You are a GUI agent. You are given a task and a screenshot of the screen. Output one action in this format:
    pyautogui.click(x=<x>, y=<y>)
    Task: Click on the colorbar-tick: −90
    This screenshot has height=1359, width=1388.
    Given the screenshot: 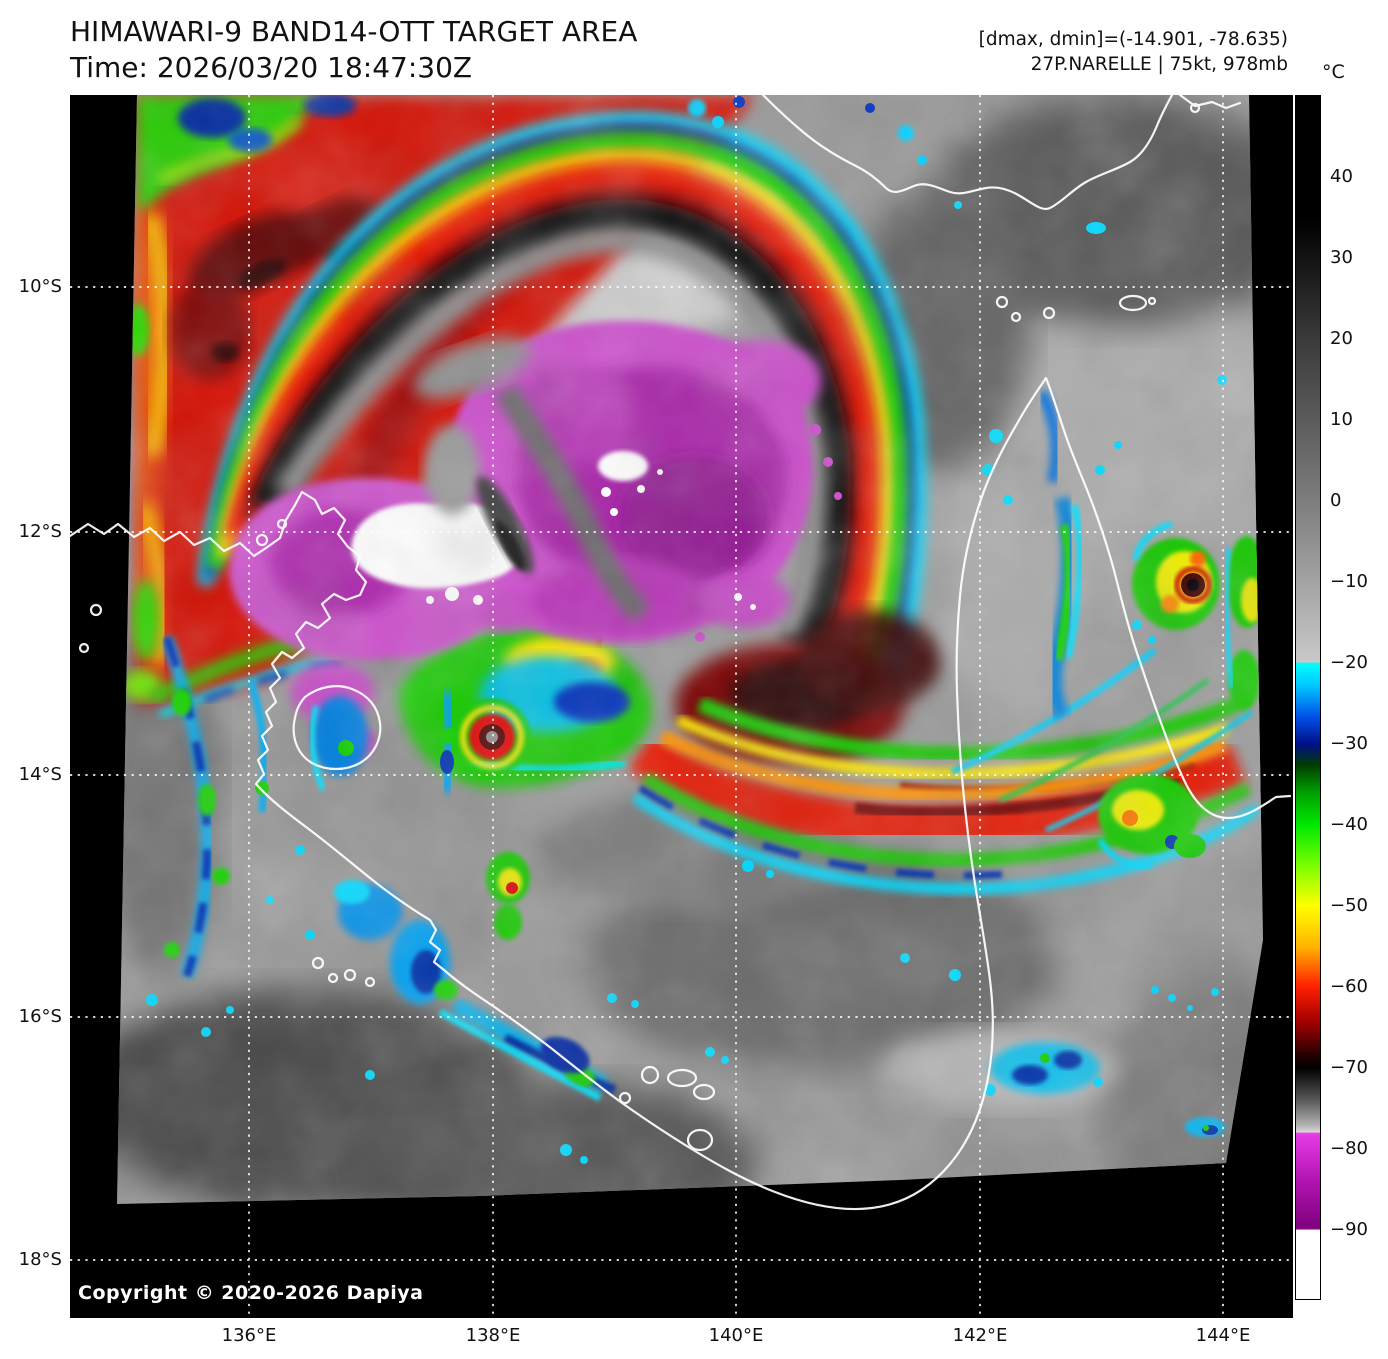 What is the action you would take?
    pyautogui.click(x=1349, y=1229)
    